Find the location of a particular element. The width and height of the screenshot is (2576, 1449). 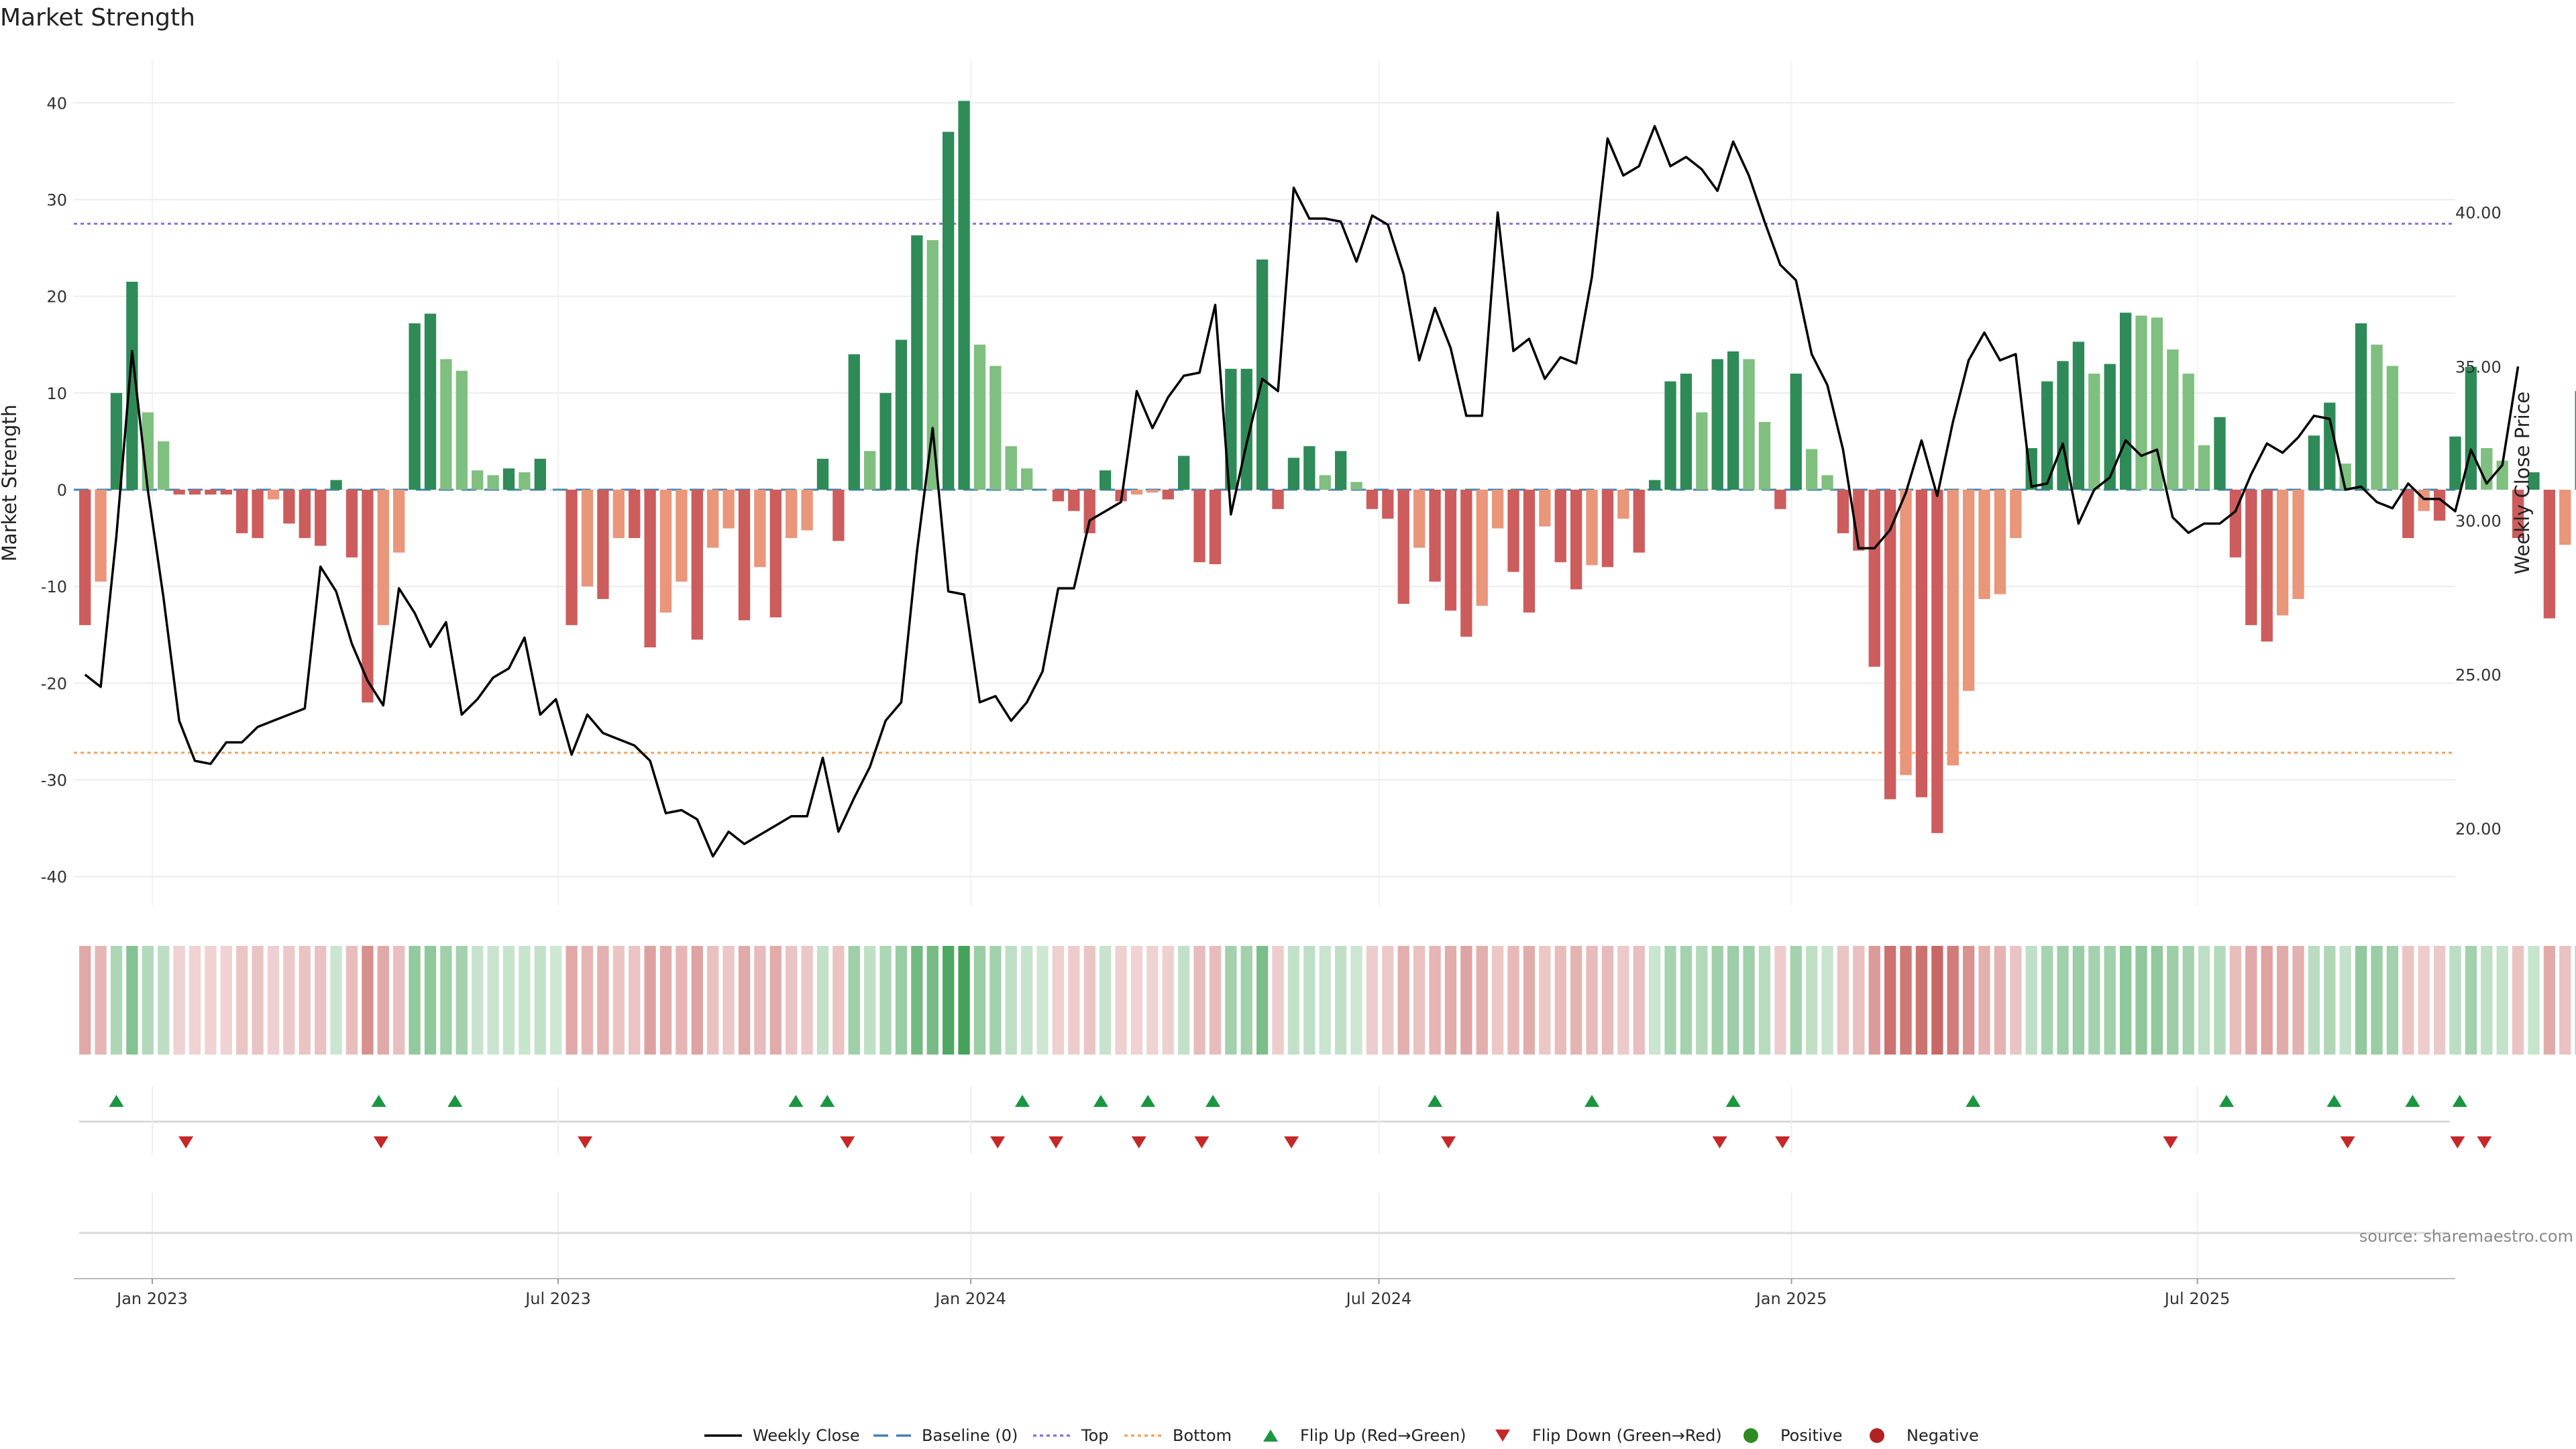

y2-axis-label: Weekly Close Price is located at coordinates (2522, 483).